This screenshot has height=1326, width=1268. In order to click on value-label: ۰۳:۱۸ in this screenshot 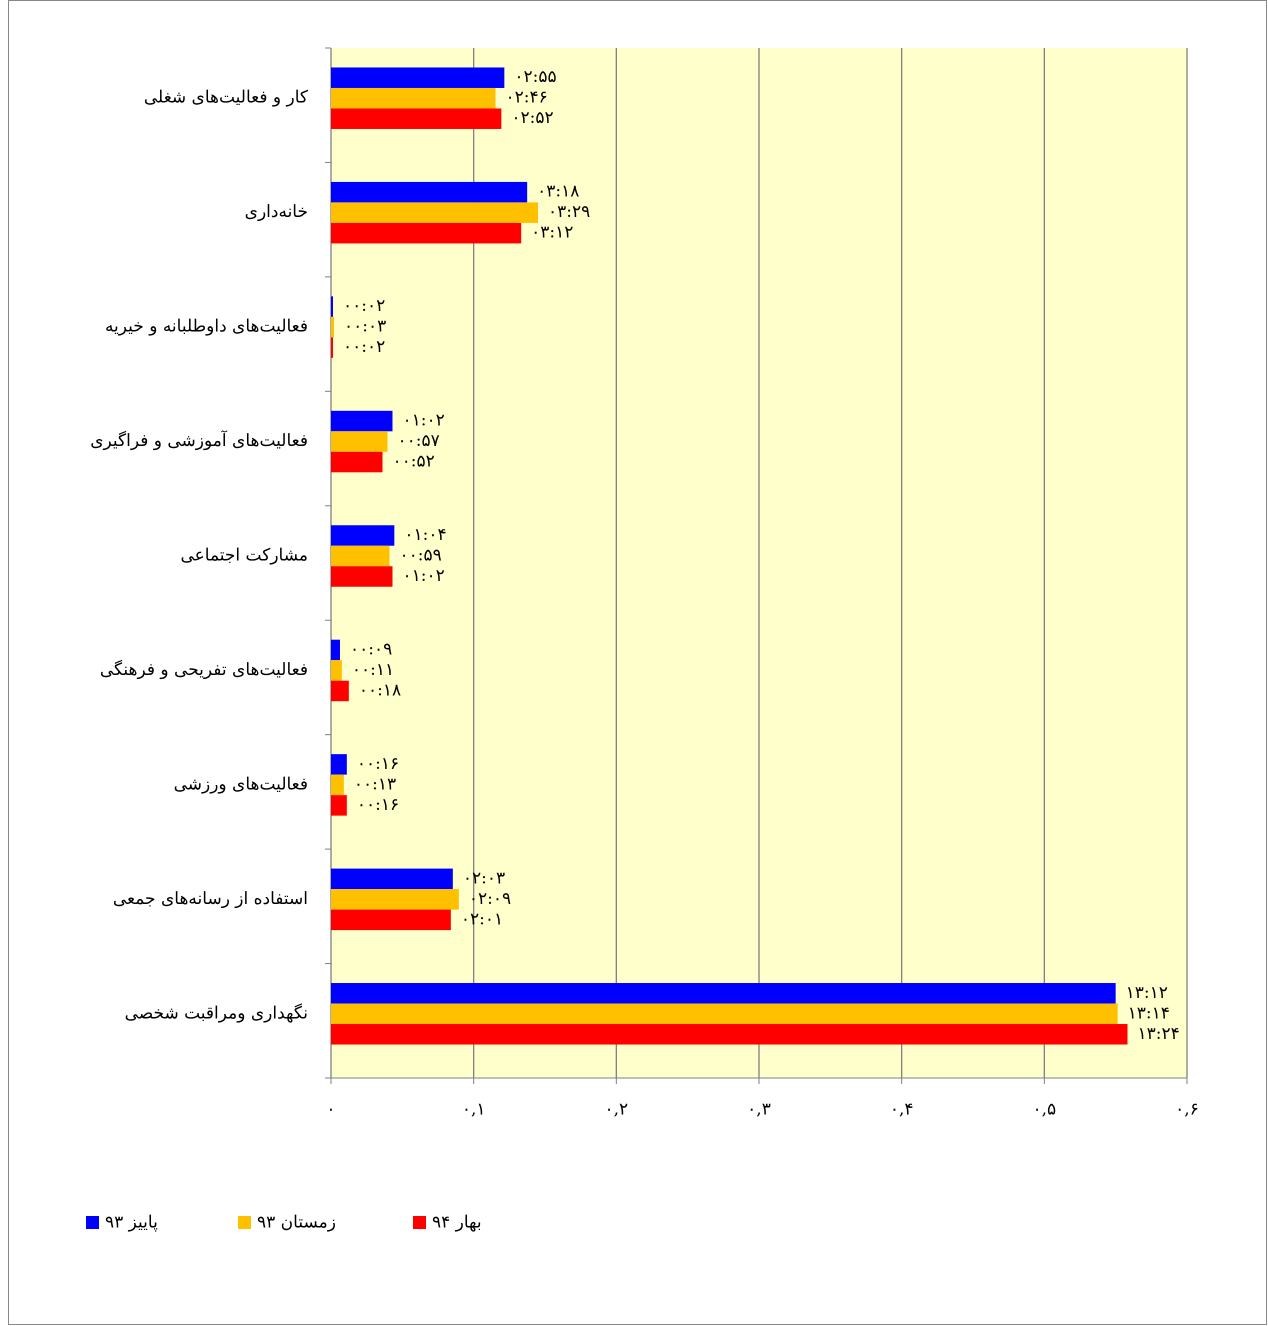, I will do `click(558, 192)`.